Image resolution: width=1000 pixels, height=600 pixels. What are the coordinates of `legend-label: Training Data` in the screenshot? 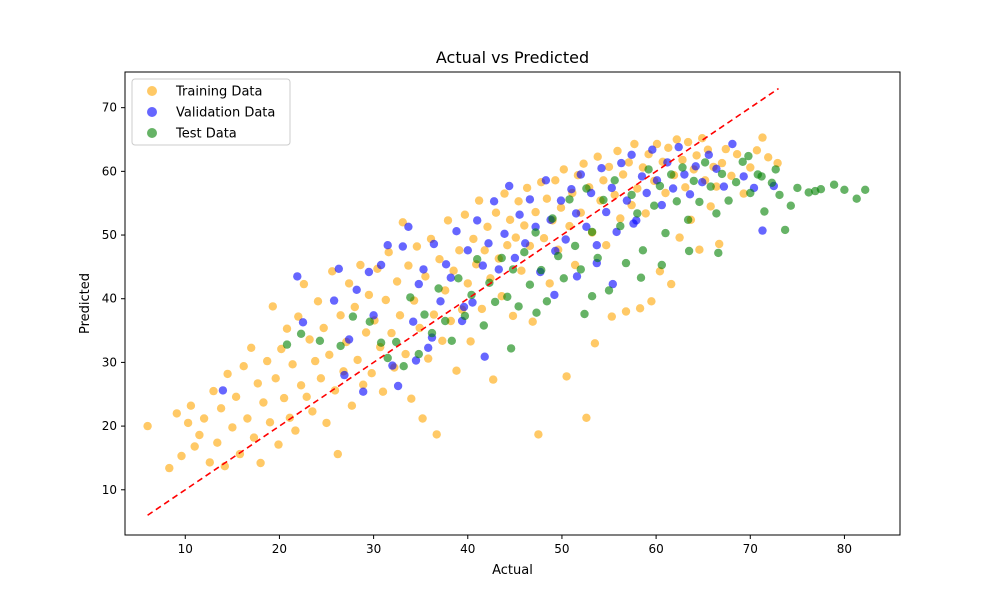 It's located at (218, 92).